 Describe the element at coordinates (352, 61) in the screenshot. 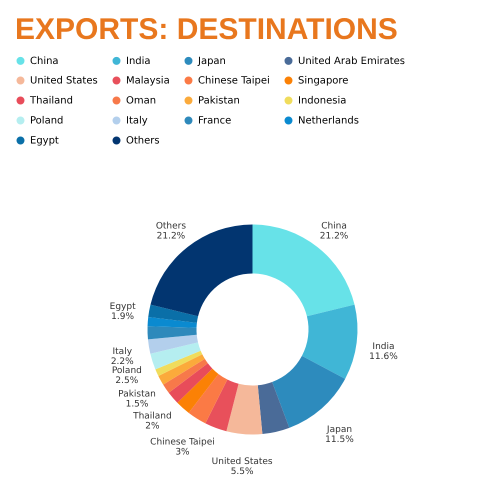

I see `legend-label: United Arab Emirates` at that location.